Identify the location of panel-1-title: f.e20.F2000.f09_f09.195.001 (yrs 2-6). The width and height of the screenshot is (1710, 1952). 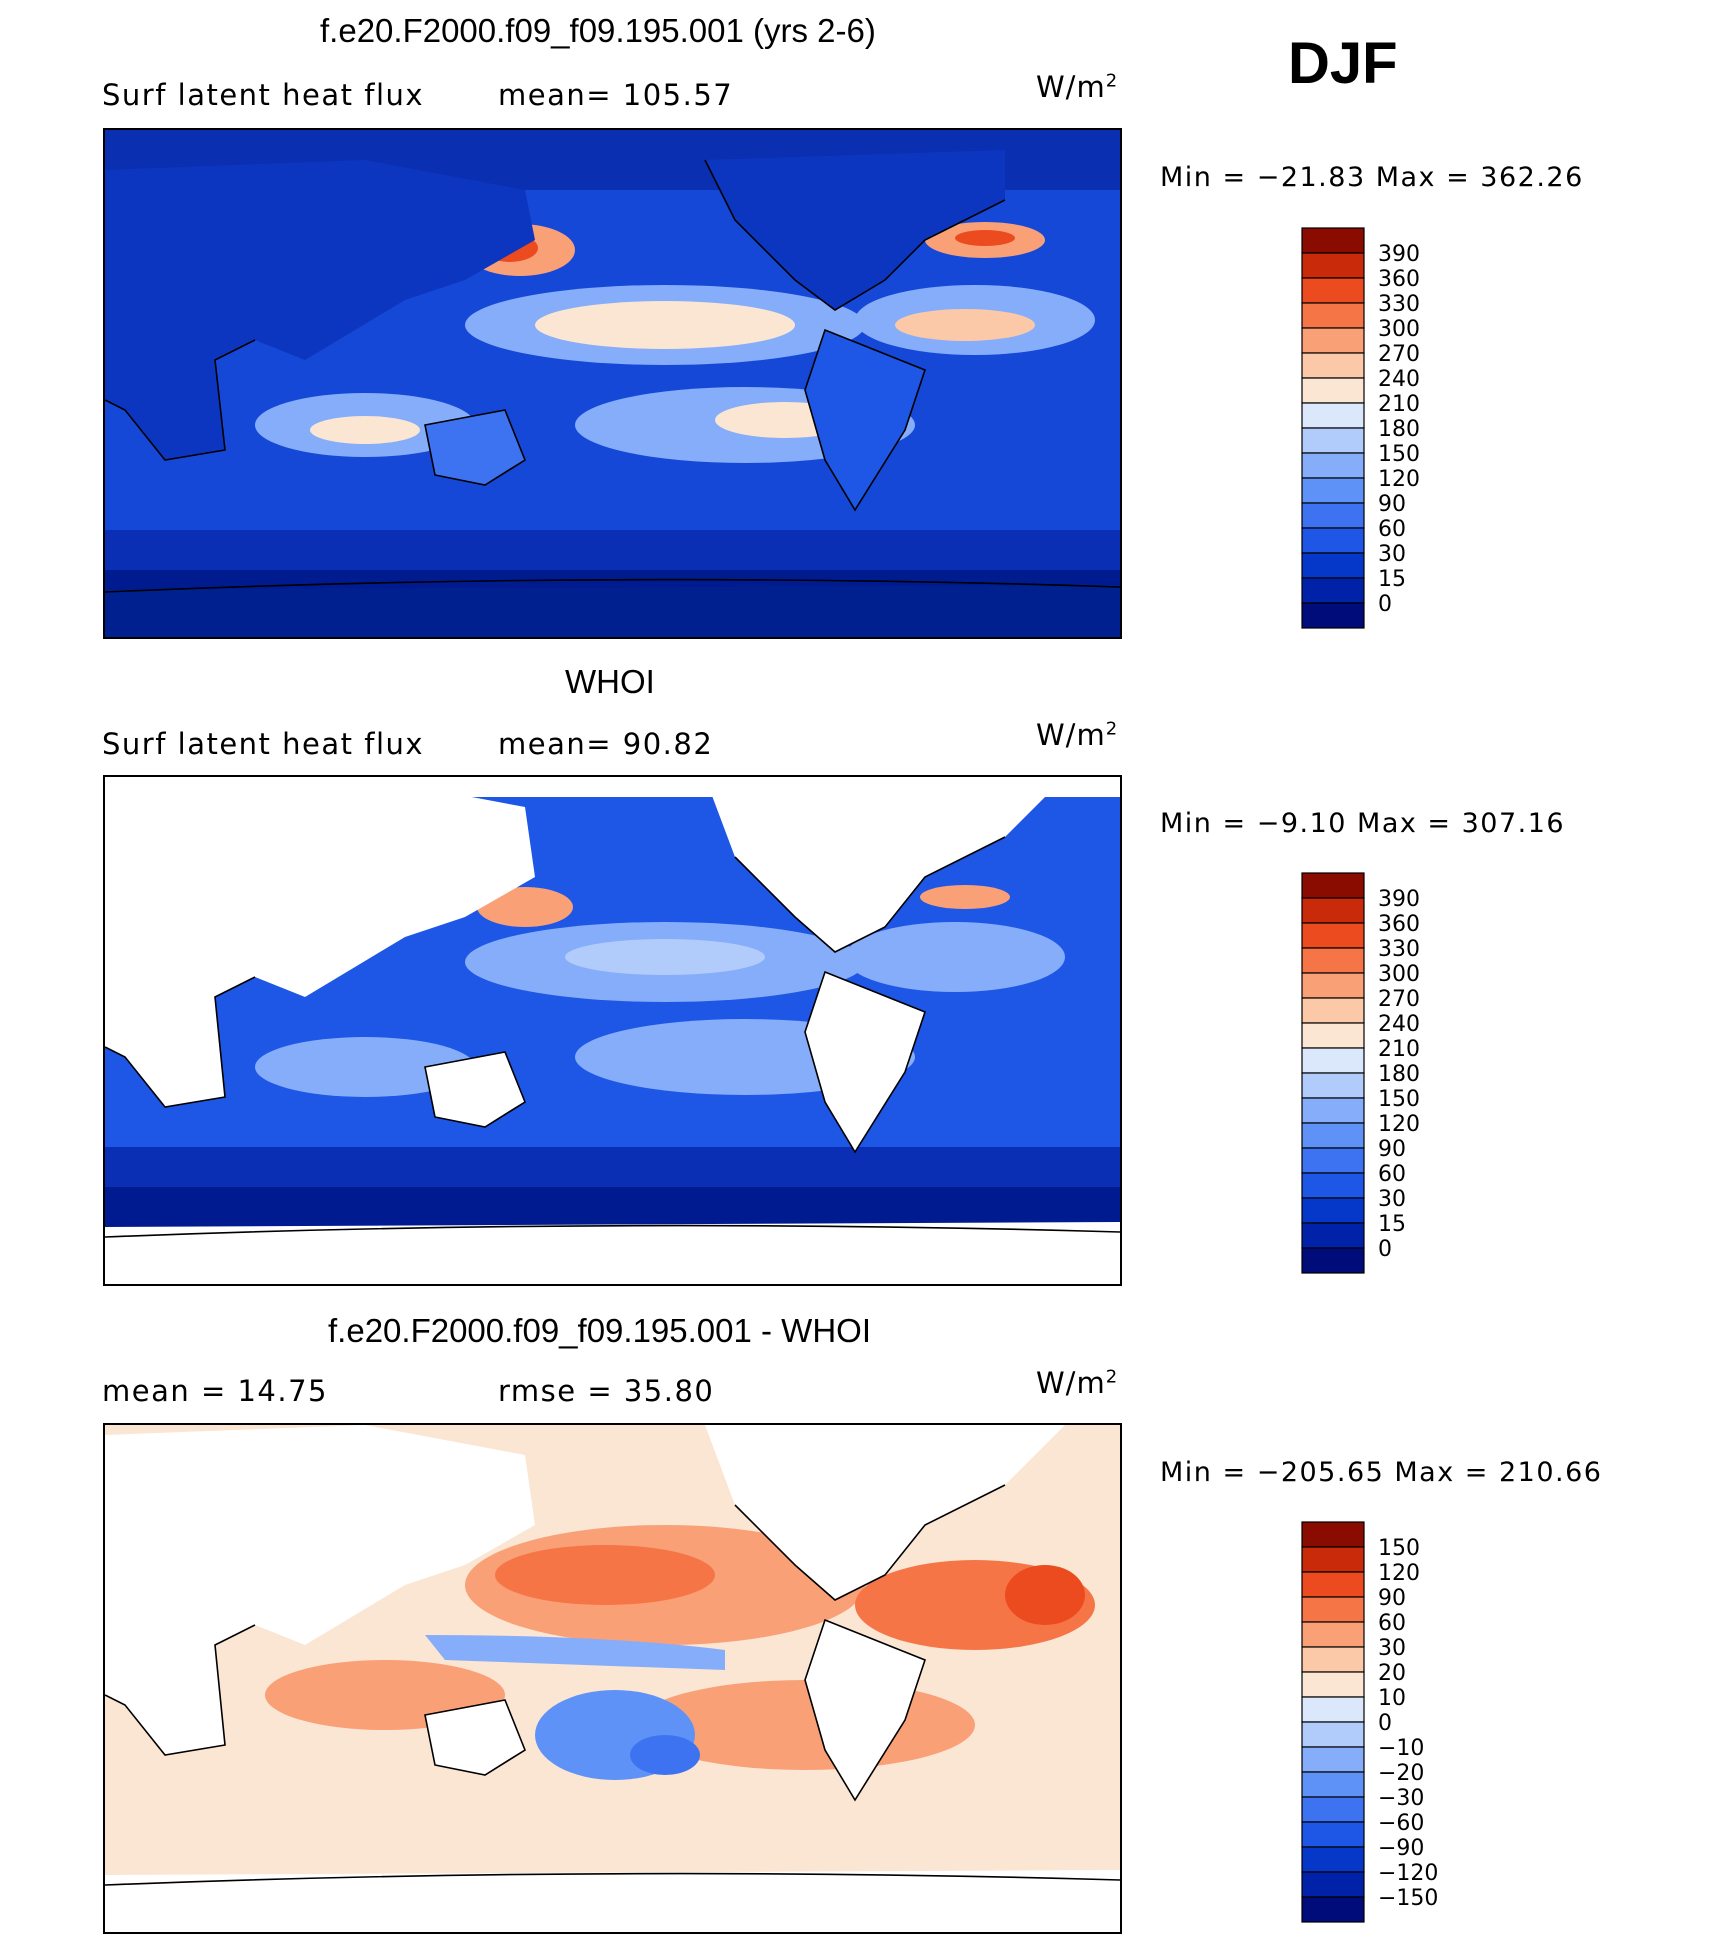
(598, 30).